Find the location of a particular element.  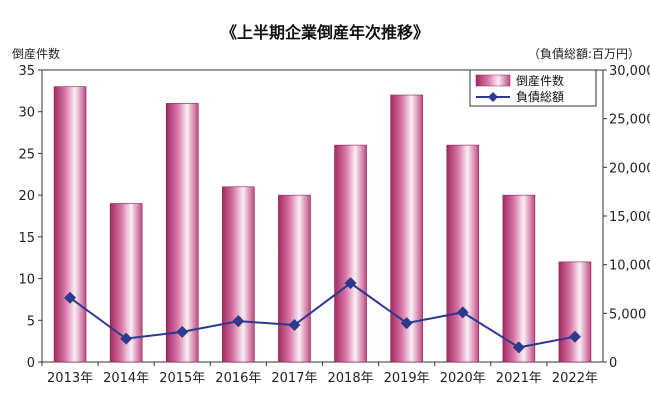

left-tick-label: 25 is located at coordinates (26, 154).